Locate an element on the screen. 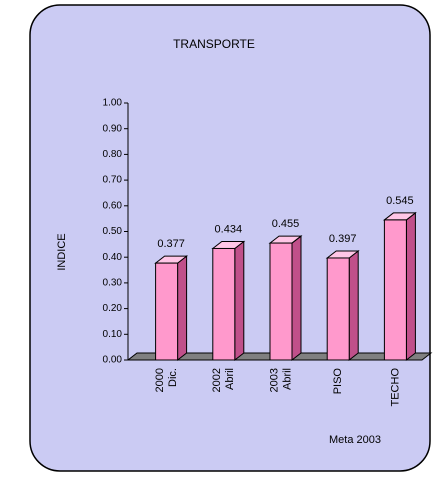 Image resolution: width=437 pixels, height=479 pixels. y-axis-label: INDICE is located at coordinates (62, 251).